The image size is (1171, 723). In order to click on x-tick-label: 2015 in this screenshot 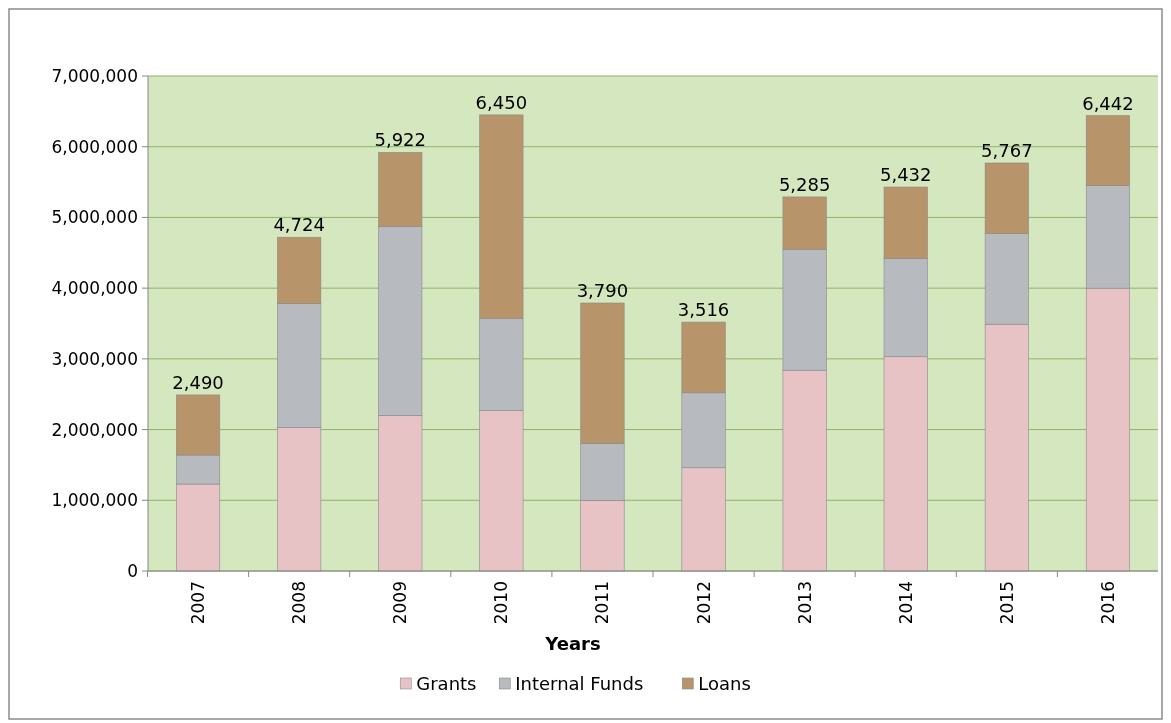, I will do `click(1006, 603)`.